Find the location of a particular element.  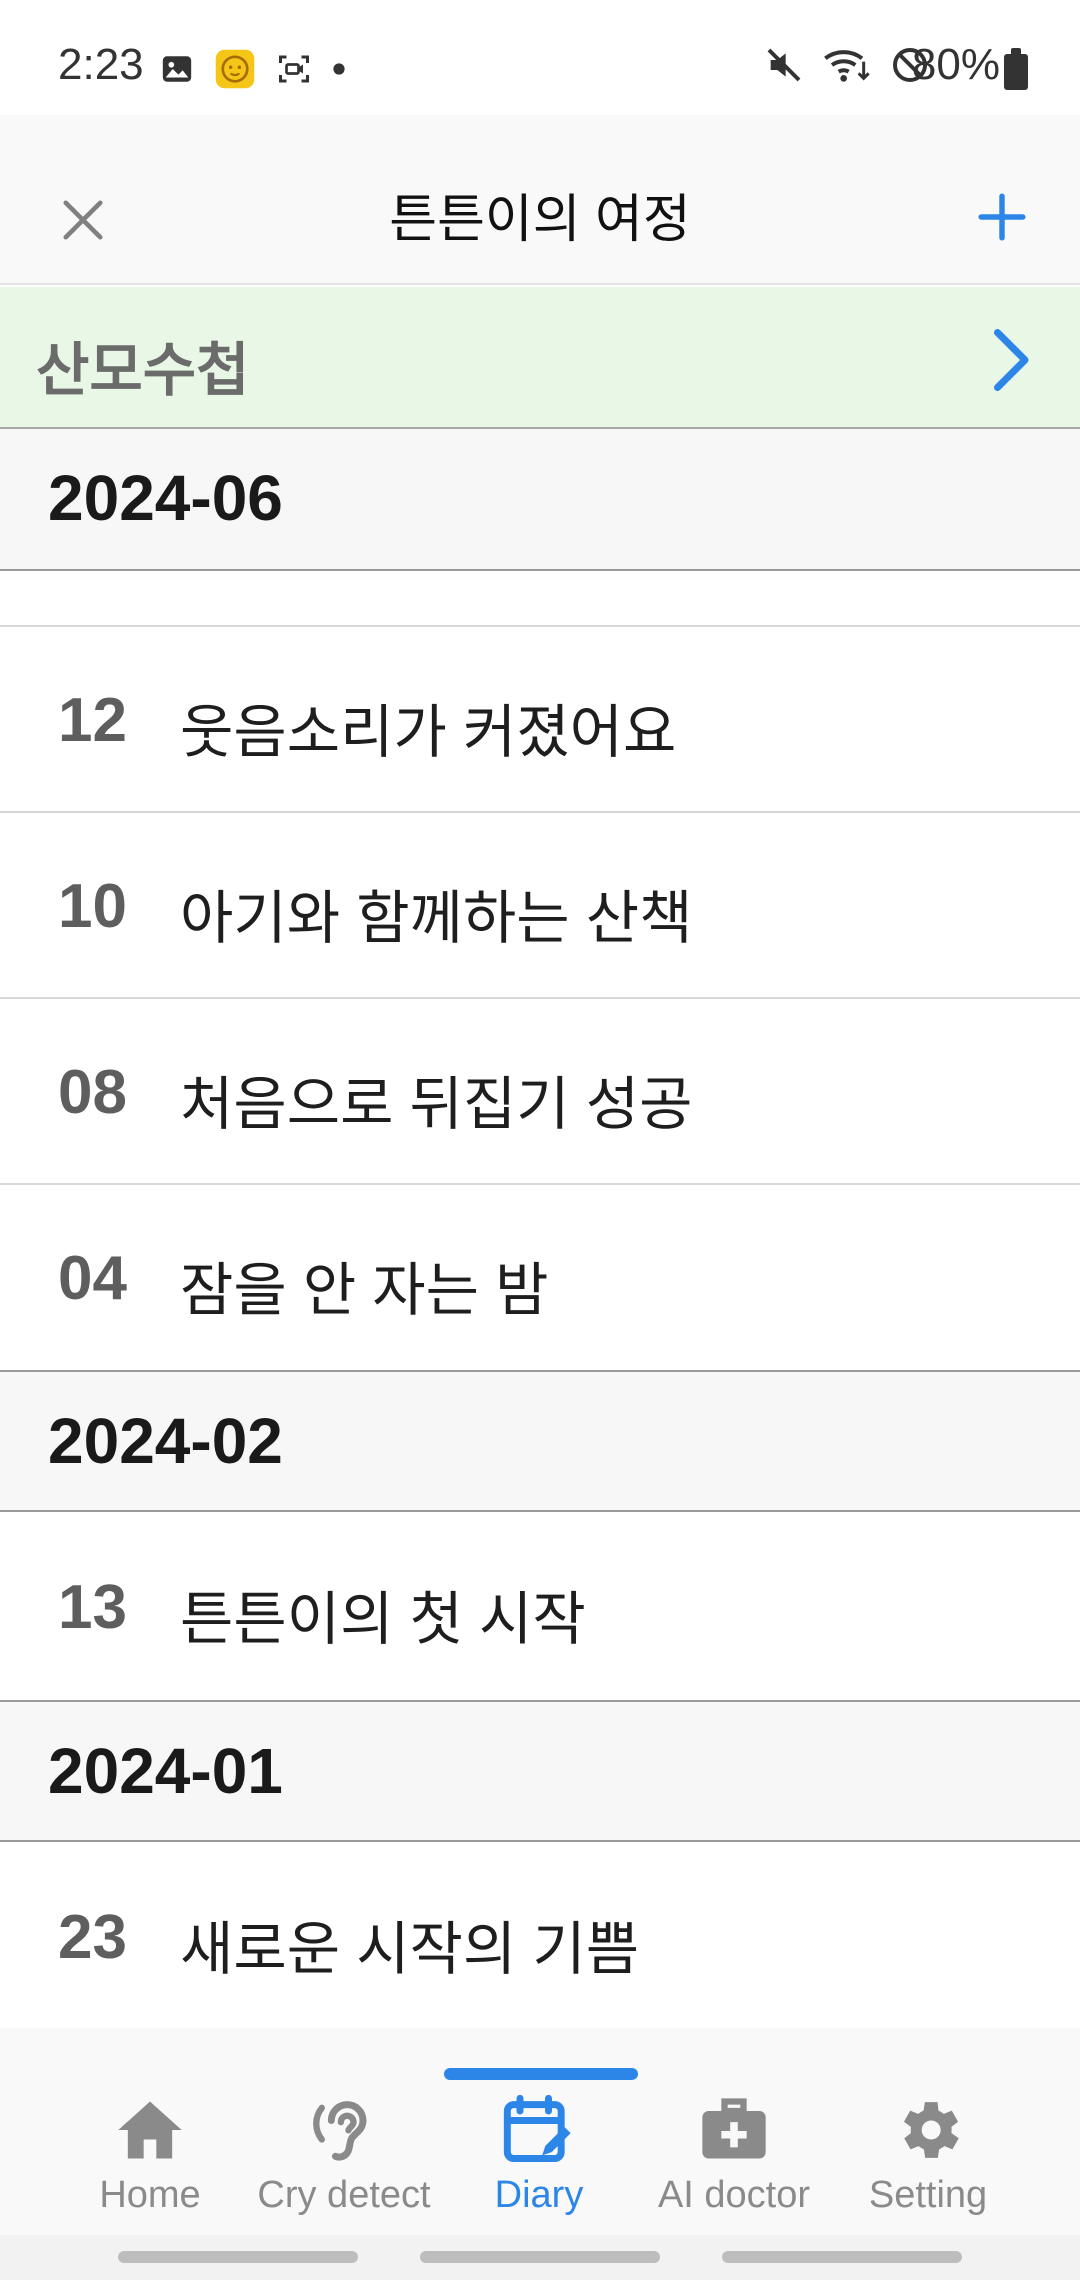

entry-day: 08 is located at coordinates (92, 1092).